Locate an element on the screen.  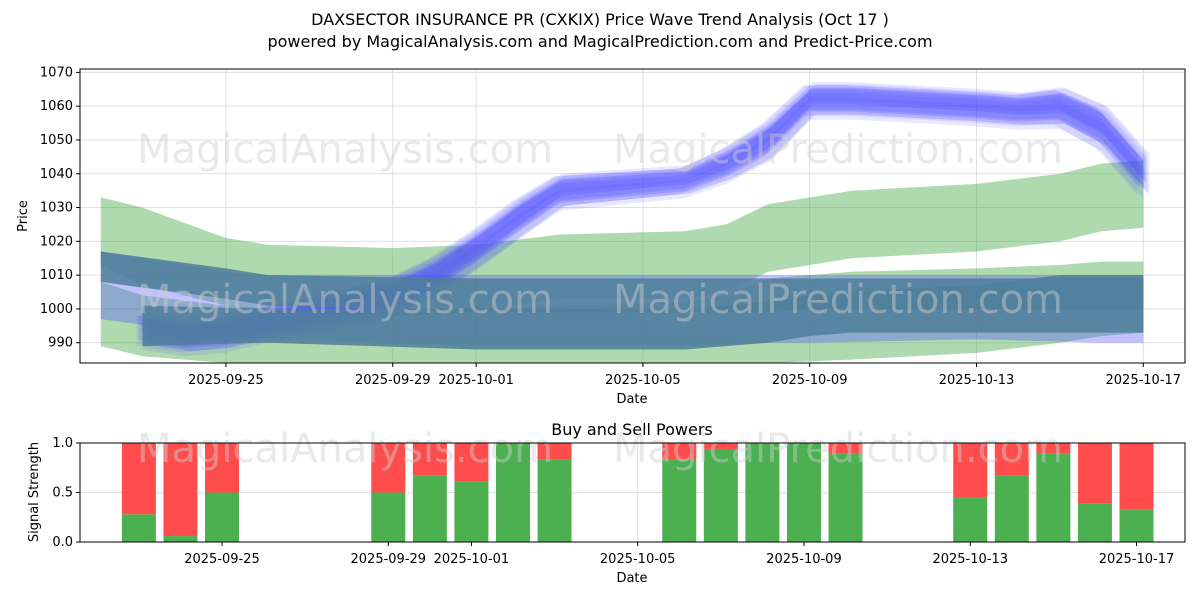
signal-x-tick-label: 2025-10-17 is located at coordinates (1137, 559).